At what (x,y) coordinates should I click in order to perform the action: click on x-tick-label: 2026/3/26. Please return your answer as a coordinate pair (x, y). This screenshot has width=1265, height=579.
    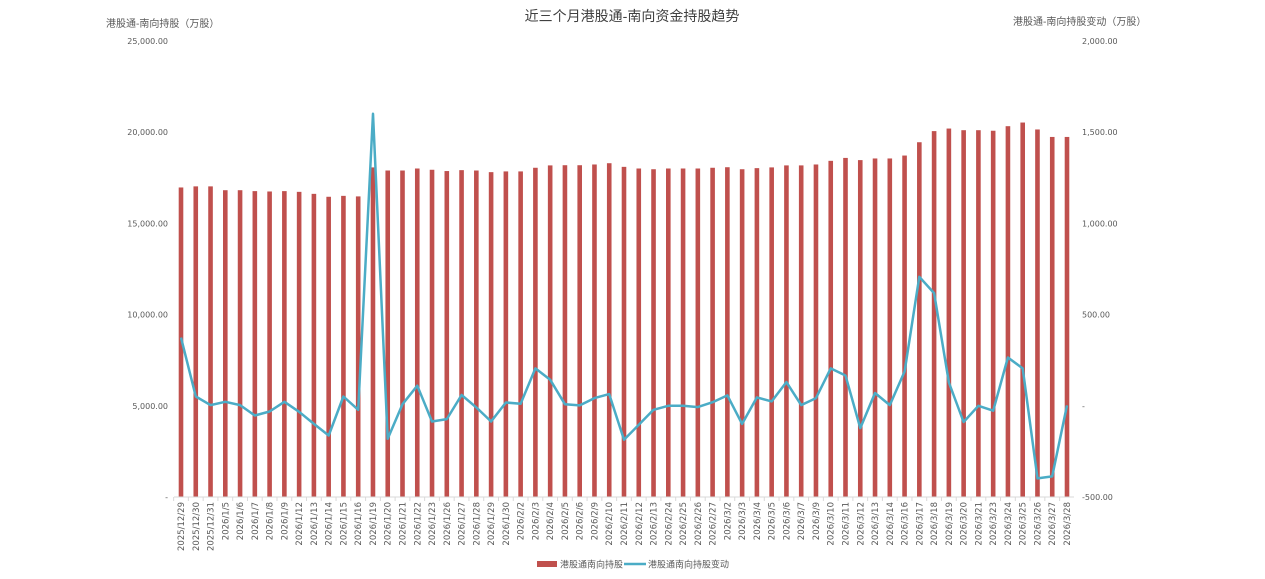
    Looking at the image, I should click on (1038, 524).